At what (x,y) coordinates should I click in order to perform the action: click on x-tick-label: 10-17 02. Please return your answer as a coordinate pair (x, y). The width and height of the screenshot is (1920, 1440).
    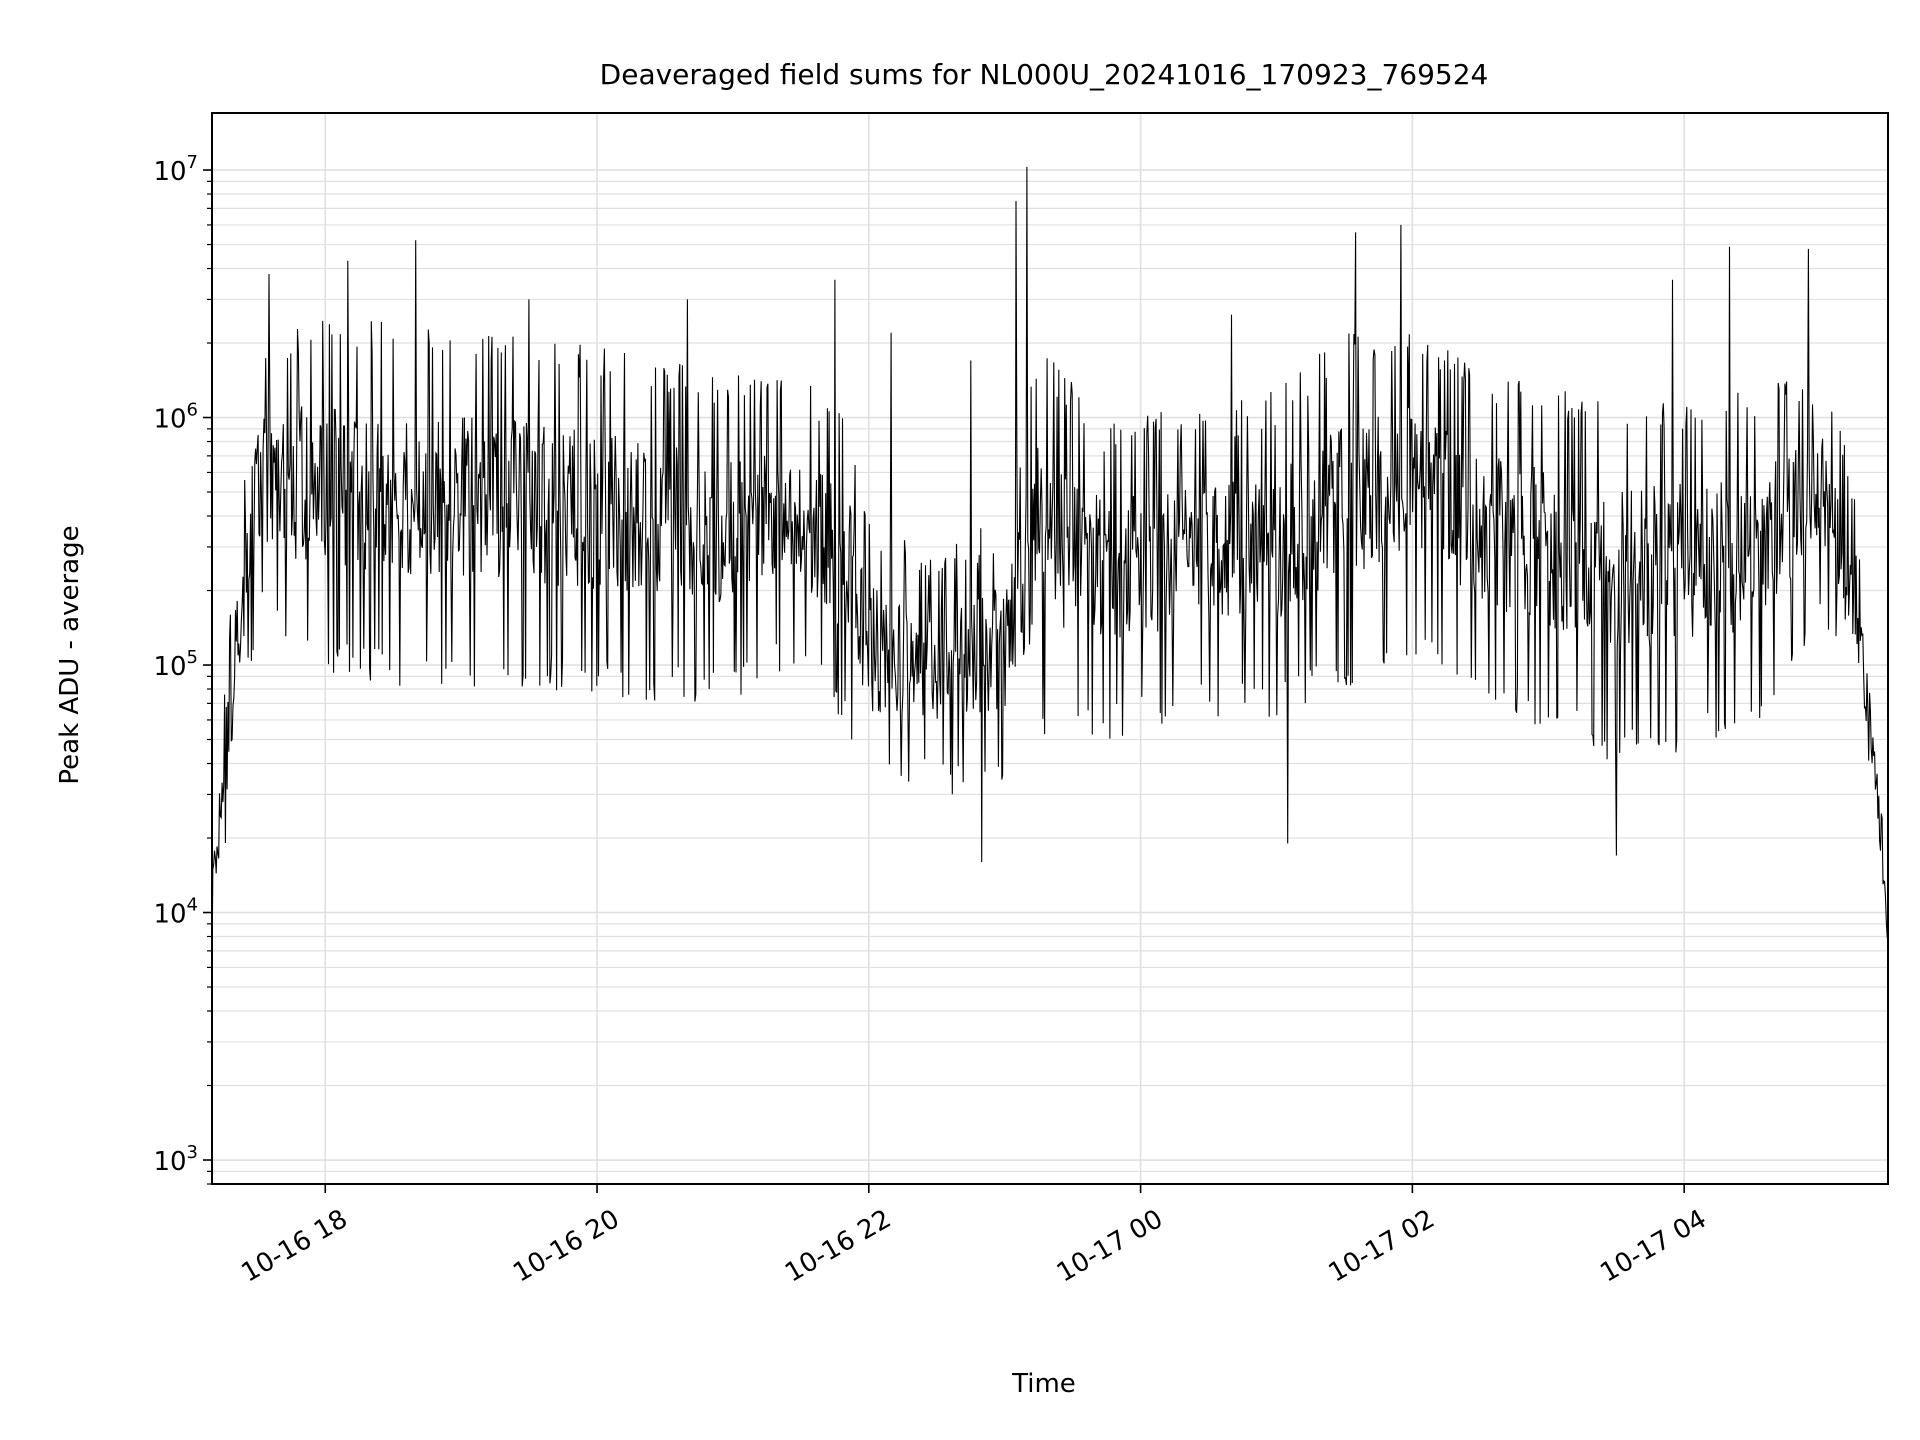
    Looking at the image, I should click on (1382, 1246).